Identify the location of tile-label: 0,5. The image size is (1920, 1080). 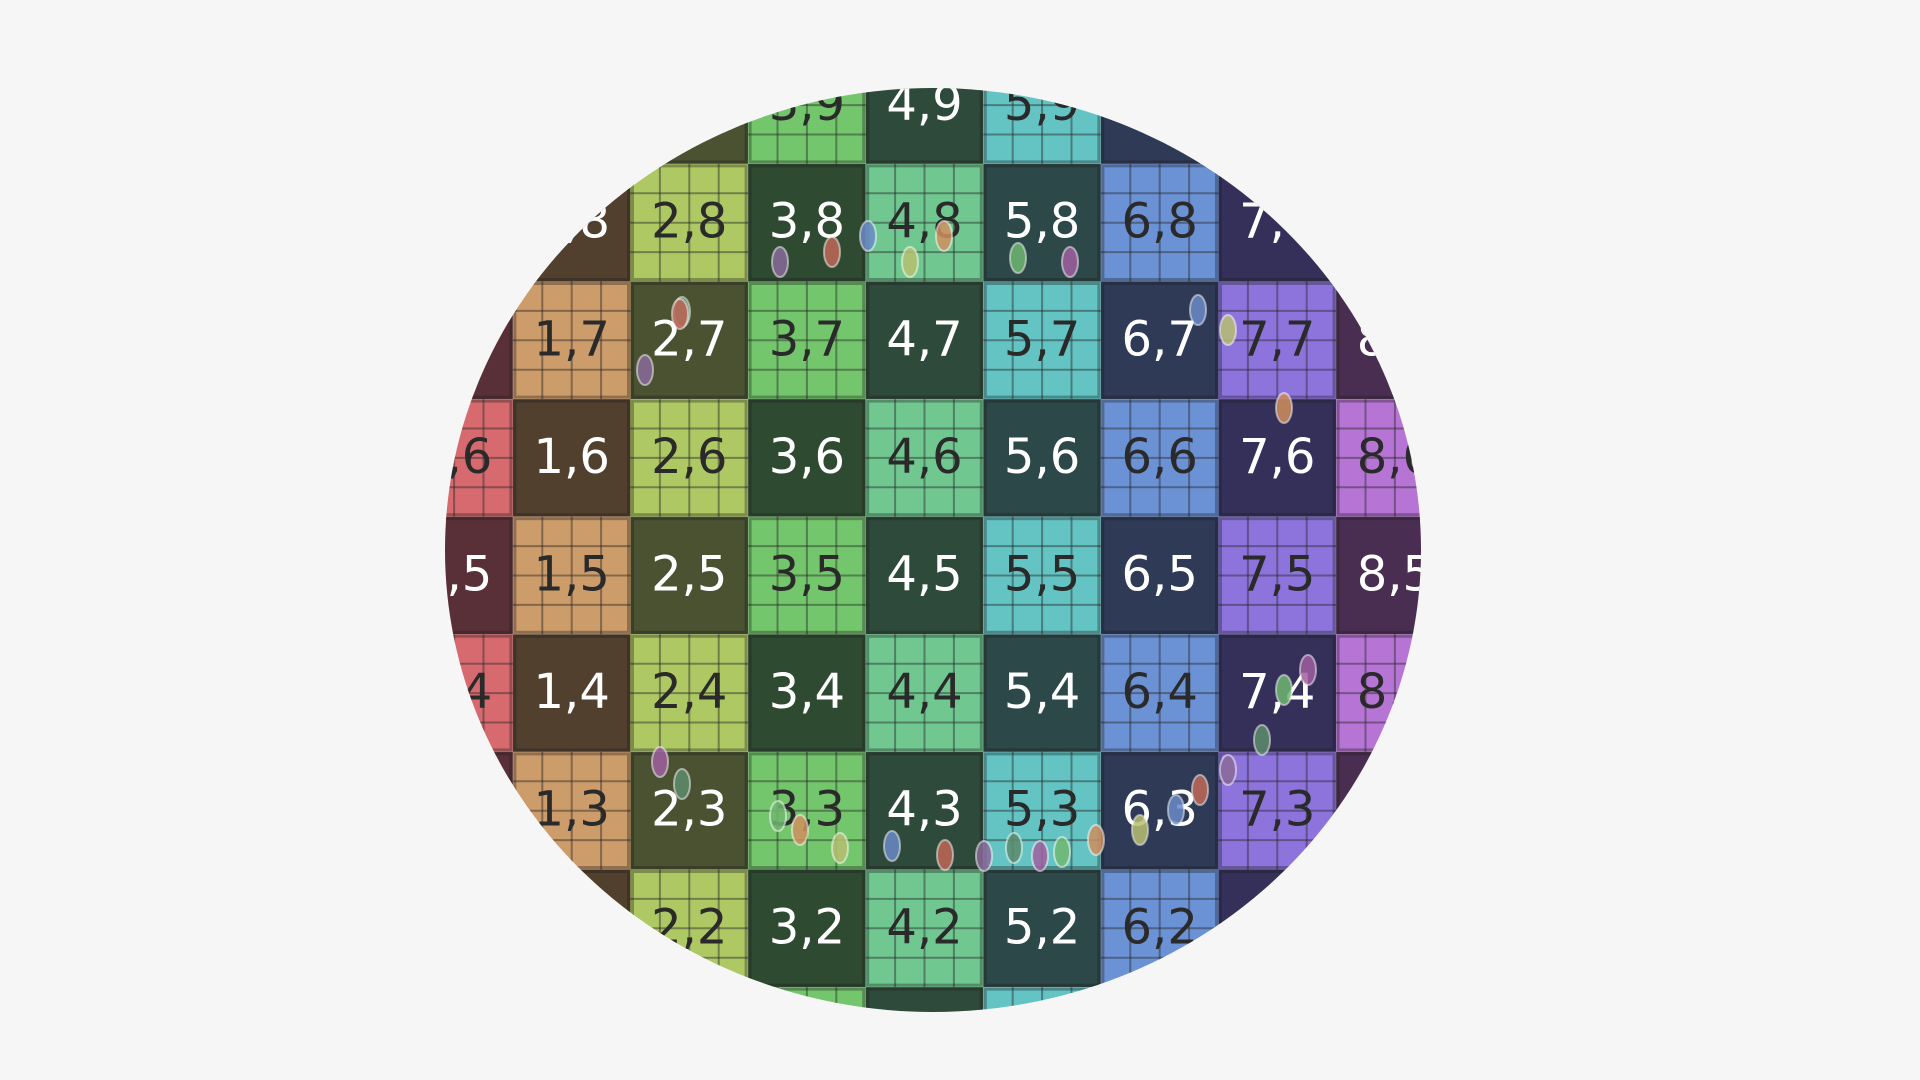
(454, 575).